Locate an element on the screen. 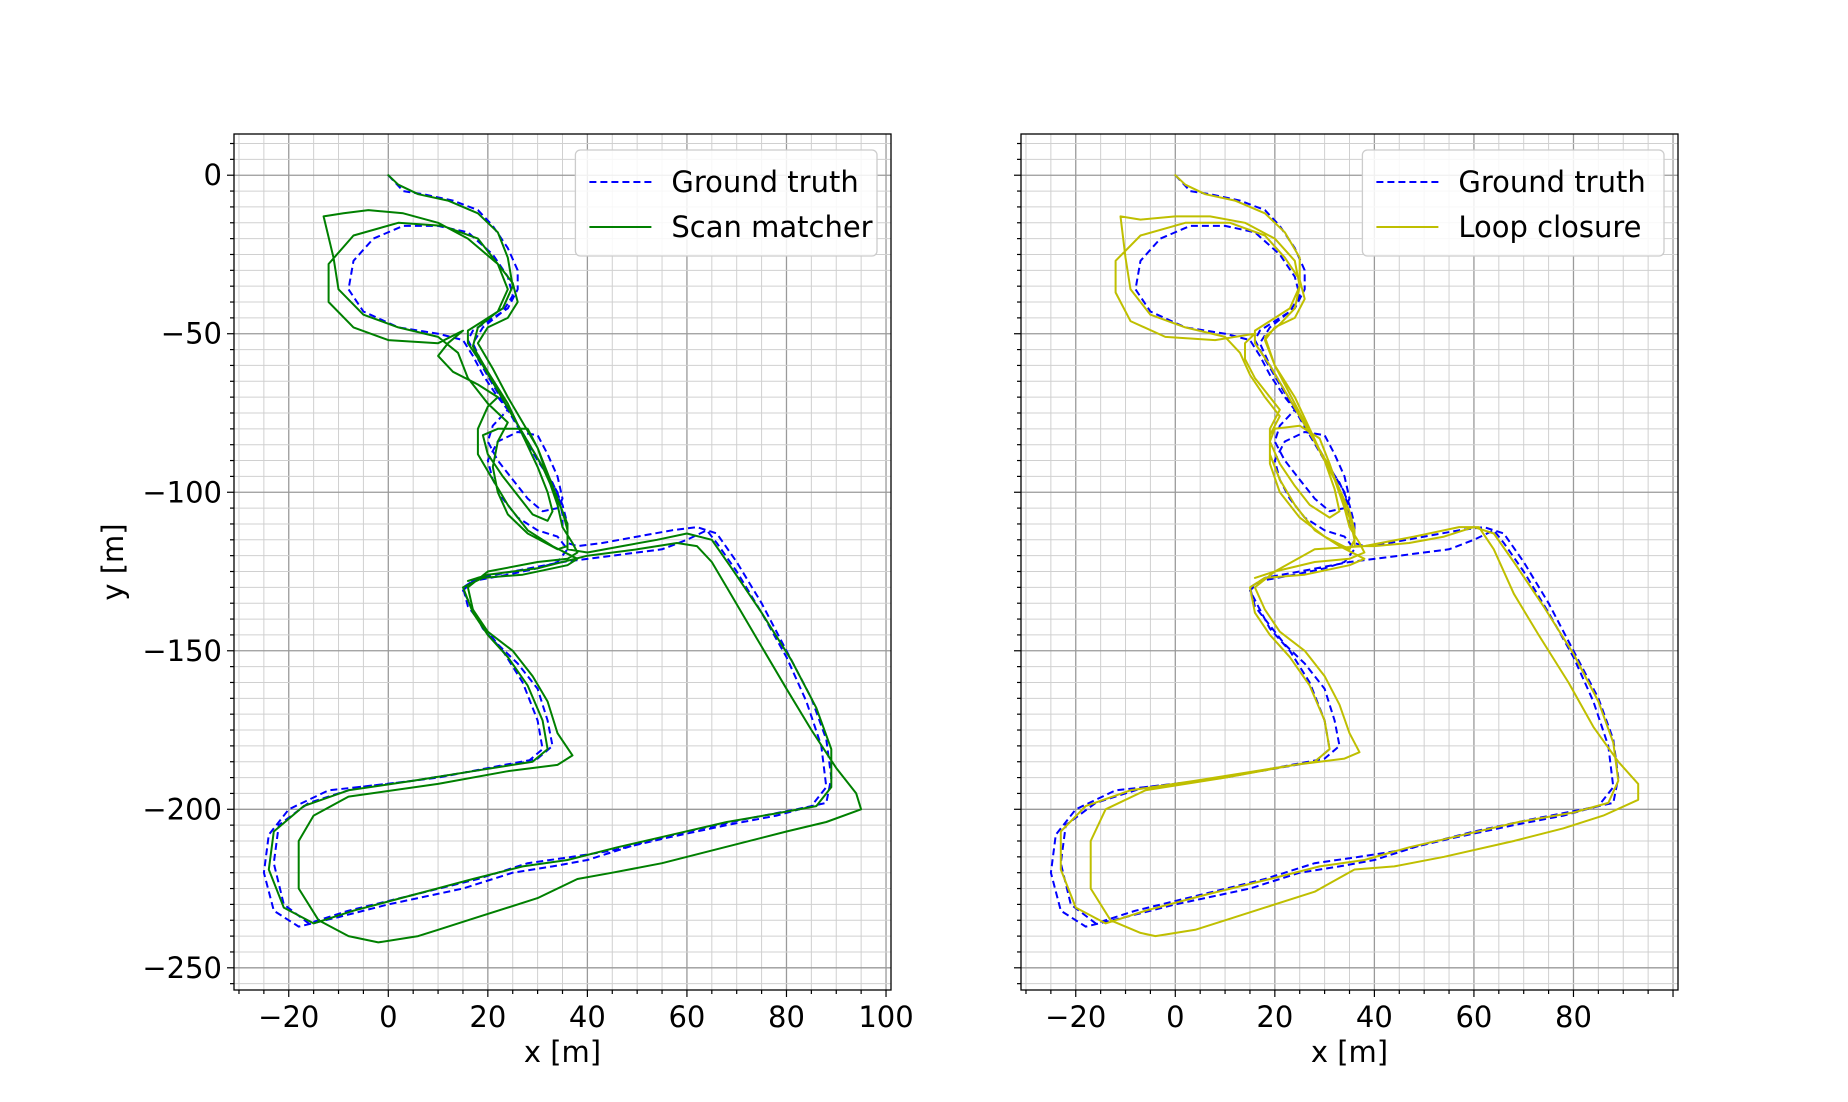 This screenshot has width=1848, height=1102. legend: Ground truth Loop closure is located at coordinates (1513, 203).